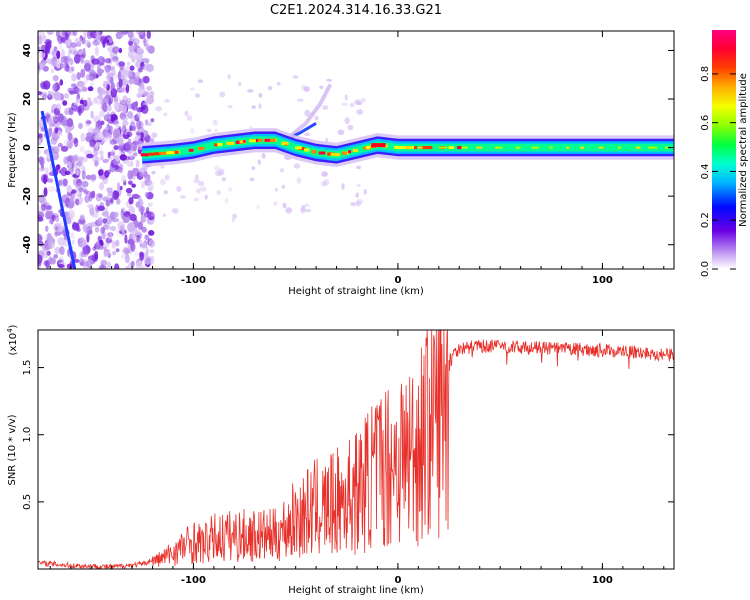 The width and height of the screenshot is (750, 600). I want to click on colorbar-tick-label: 0.2, so click(705, 220).